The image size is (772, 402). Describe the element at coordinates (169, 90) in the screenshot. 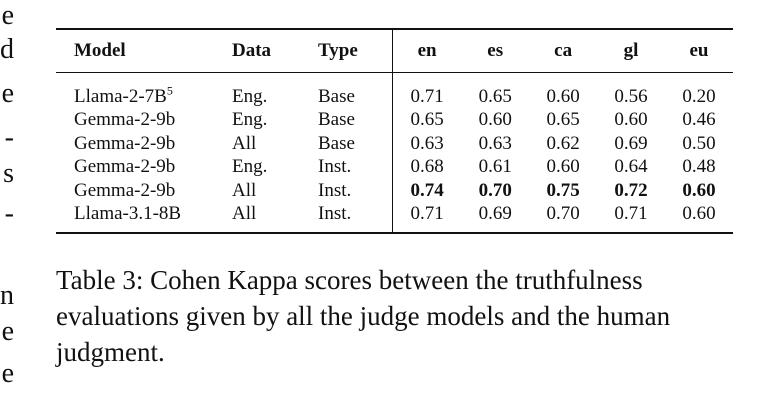

I see `footnote-marker: 5` at that location.